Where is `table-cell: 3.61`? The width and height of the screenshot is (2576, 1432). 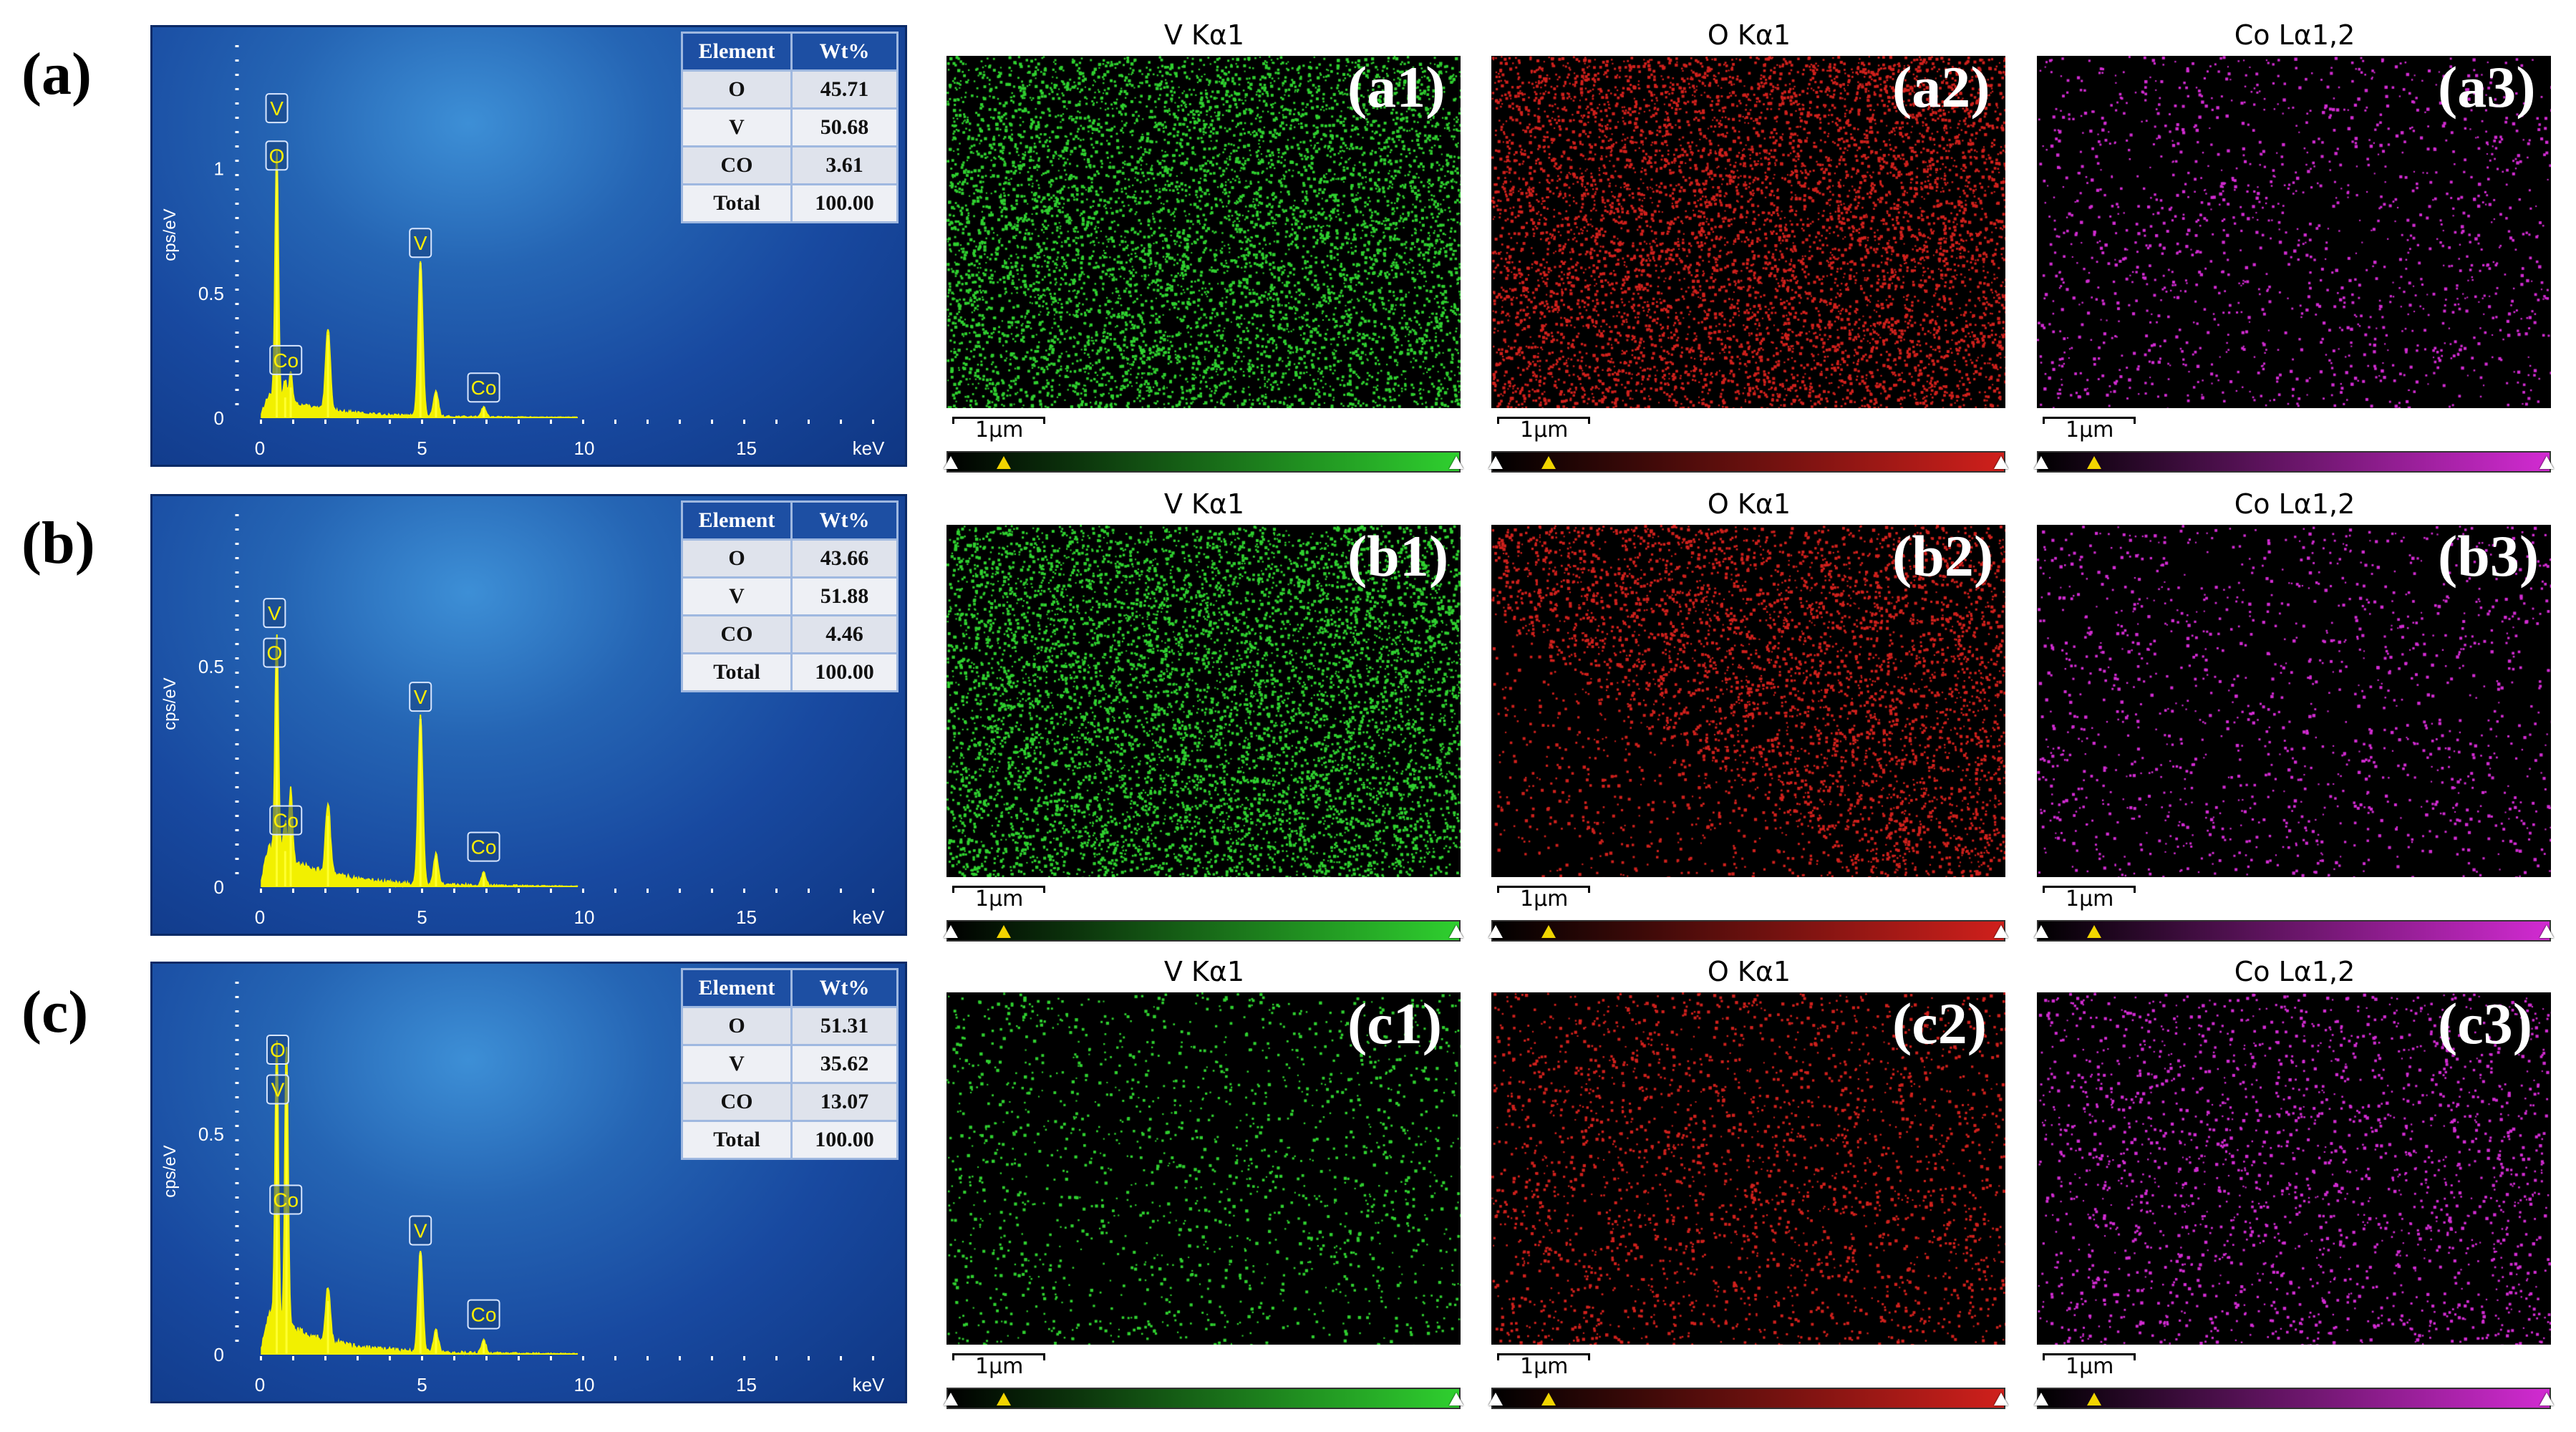 table-cell: 3.61 is located at coordinates (845, 165).